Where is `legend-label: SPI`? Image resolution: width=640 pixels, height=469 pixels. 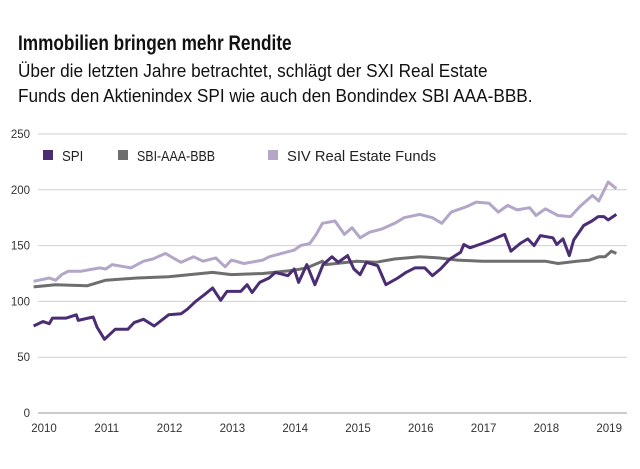
legend-label: SPI is located at coordinates (72, 156).